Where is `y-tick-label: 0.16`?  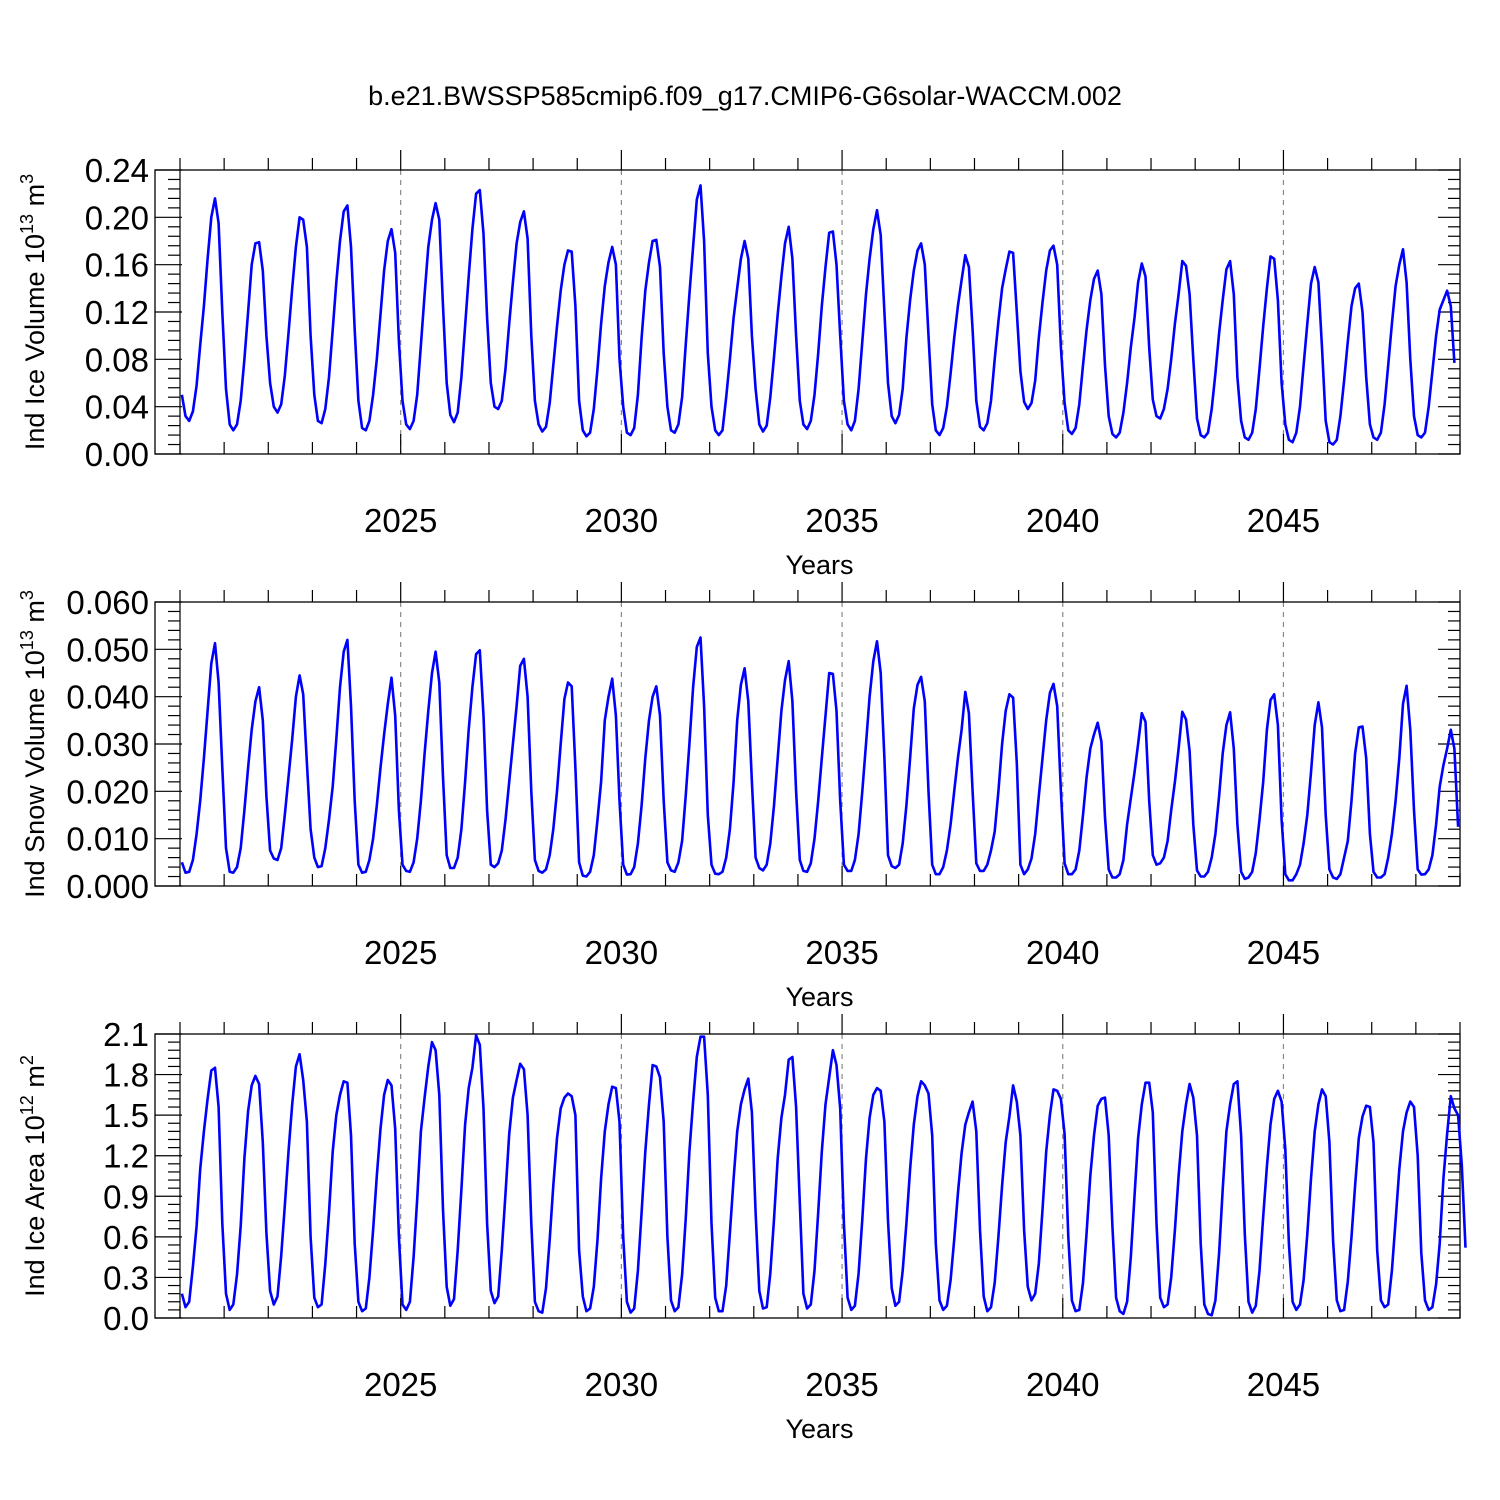
y-tick-label: 0.16 is located at coordinates (117, 265).